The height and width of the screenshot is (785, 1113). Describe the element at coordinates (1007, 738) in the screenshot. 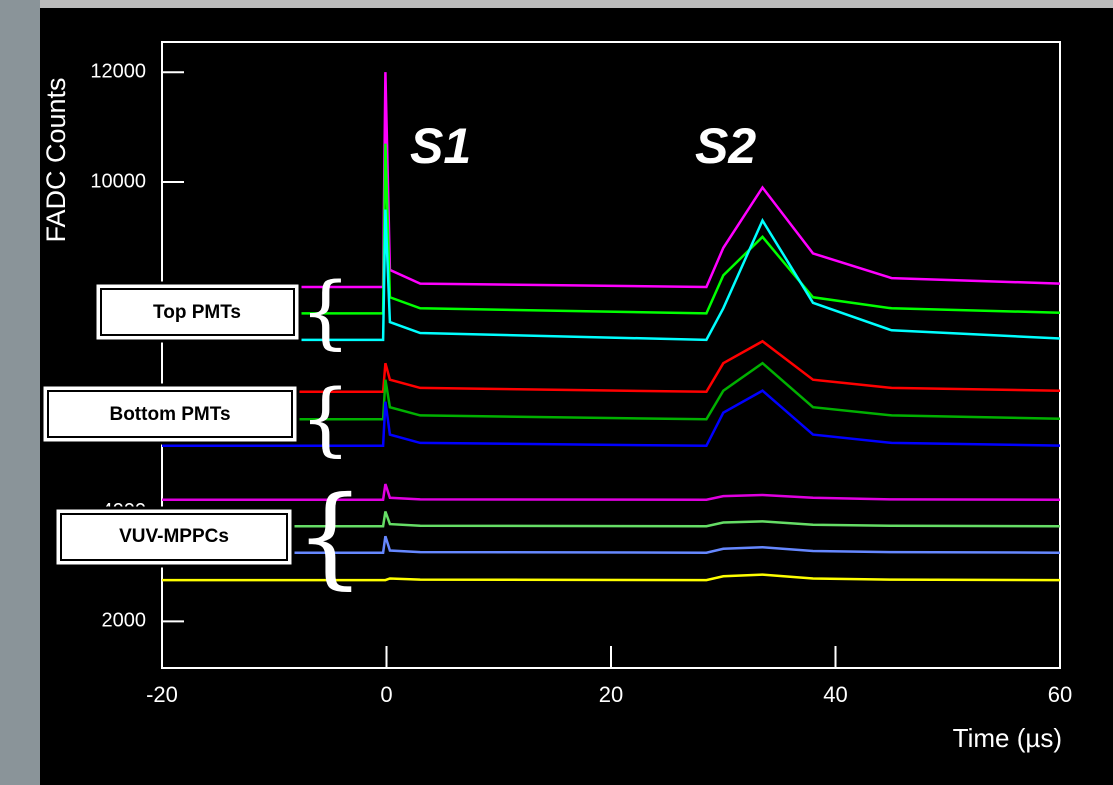

I see `x-axis-label: Time (µs)` at that location.